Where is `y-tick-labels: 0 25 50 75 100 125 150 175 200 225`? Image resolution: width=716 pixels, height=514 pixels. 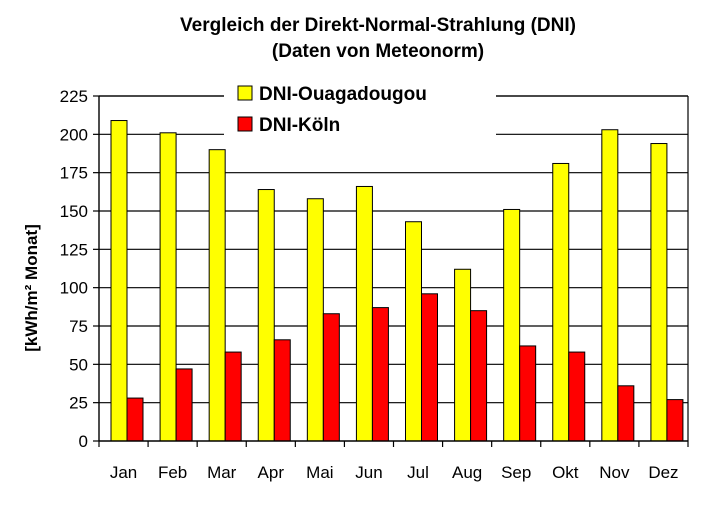 y-tick-labels: 0 25 50 75 100 125 150 175 200 225 is located at coordinates (74, 269).